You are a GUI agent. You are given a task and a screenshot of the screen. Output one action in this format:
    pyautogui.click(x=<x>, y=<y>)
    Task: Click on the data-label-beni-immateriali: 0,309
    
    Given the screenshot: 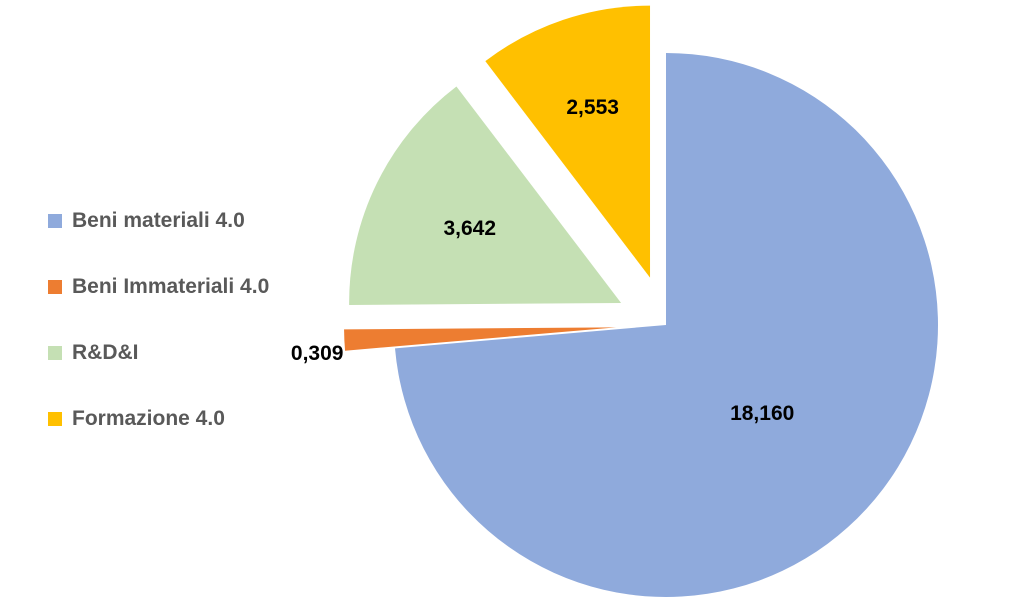 What is the action you would take?
    pyautogui.click(x=317, y=353)
    